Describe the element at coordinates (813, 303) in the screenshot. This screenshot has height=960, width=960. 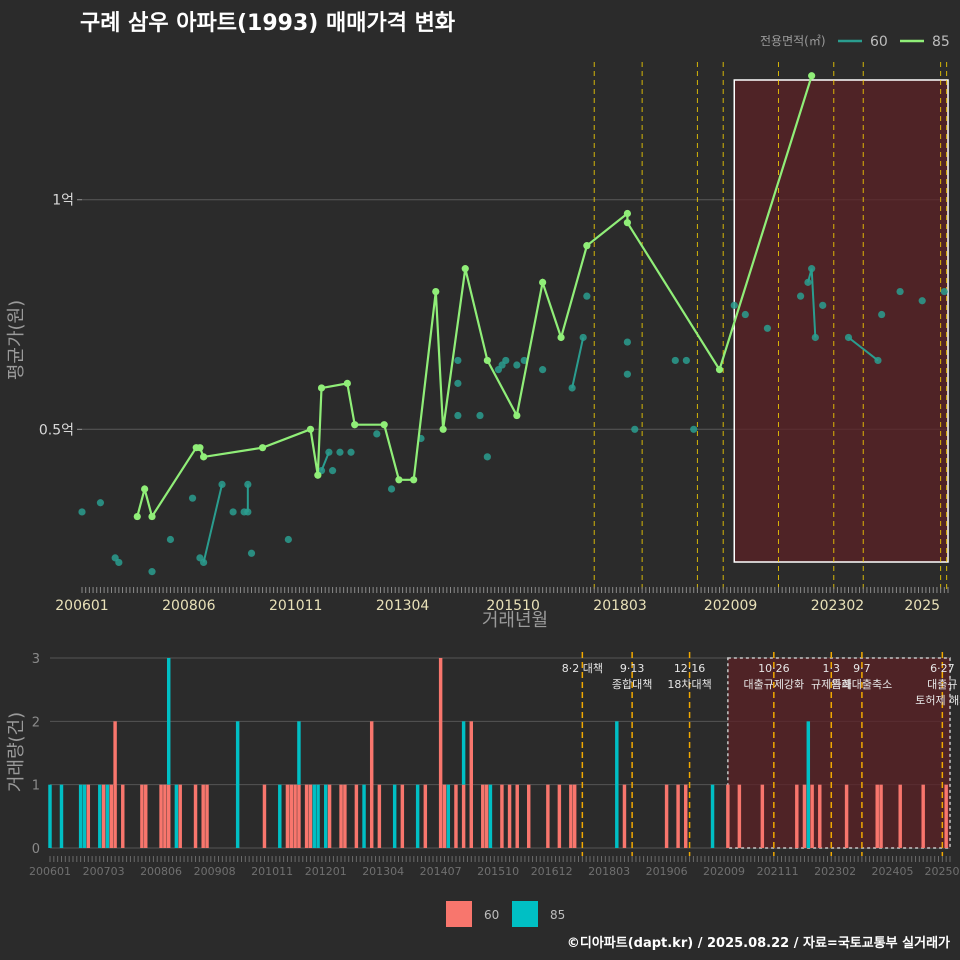
I see `series-60-segment` at that location.